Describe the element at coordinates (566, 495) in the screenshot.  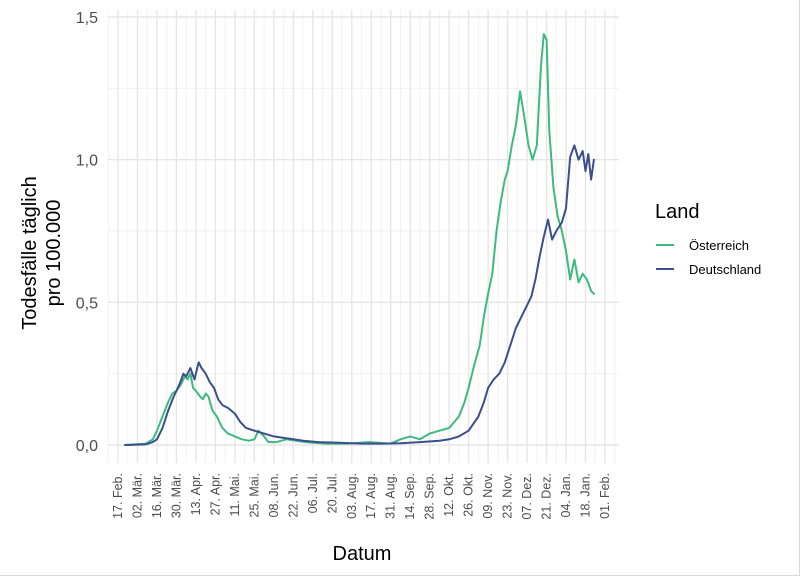
I see `x-tick-label: 04. Jan.` at that location.